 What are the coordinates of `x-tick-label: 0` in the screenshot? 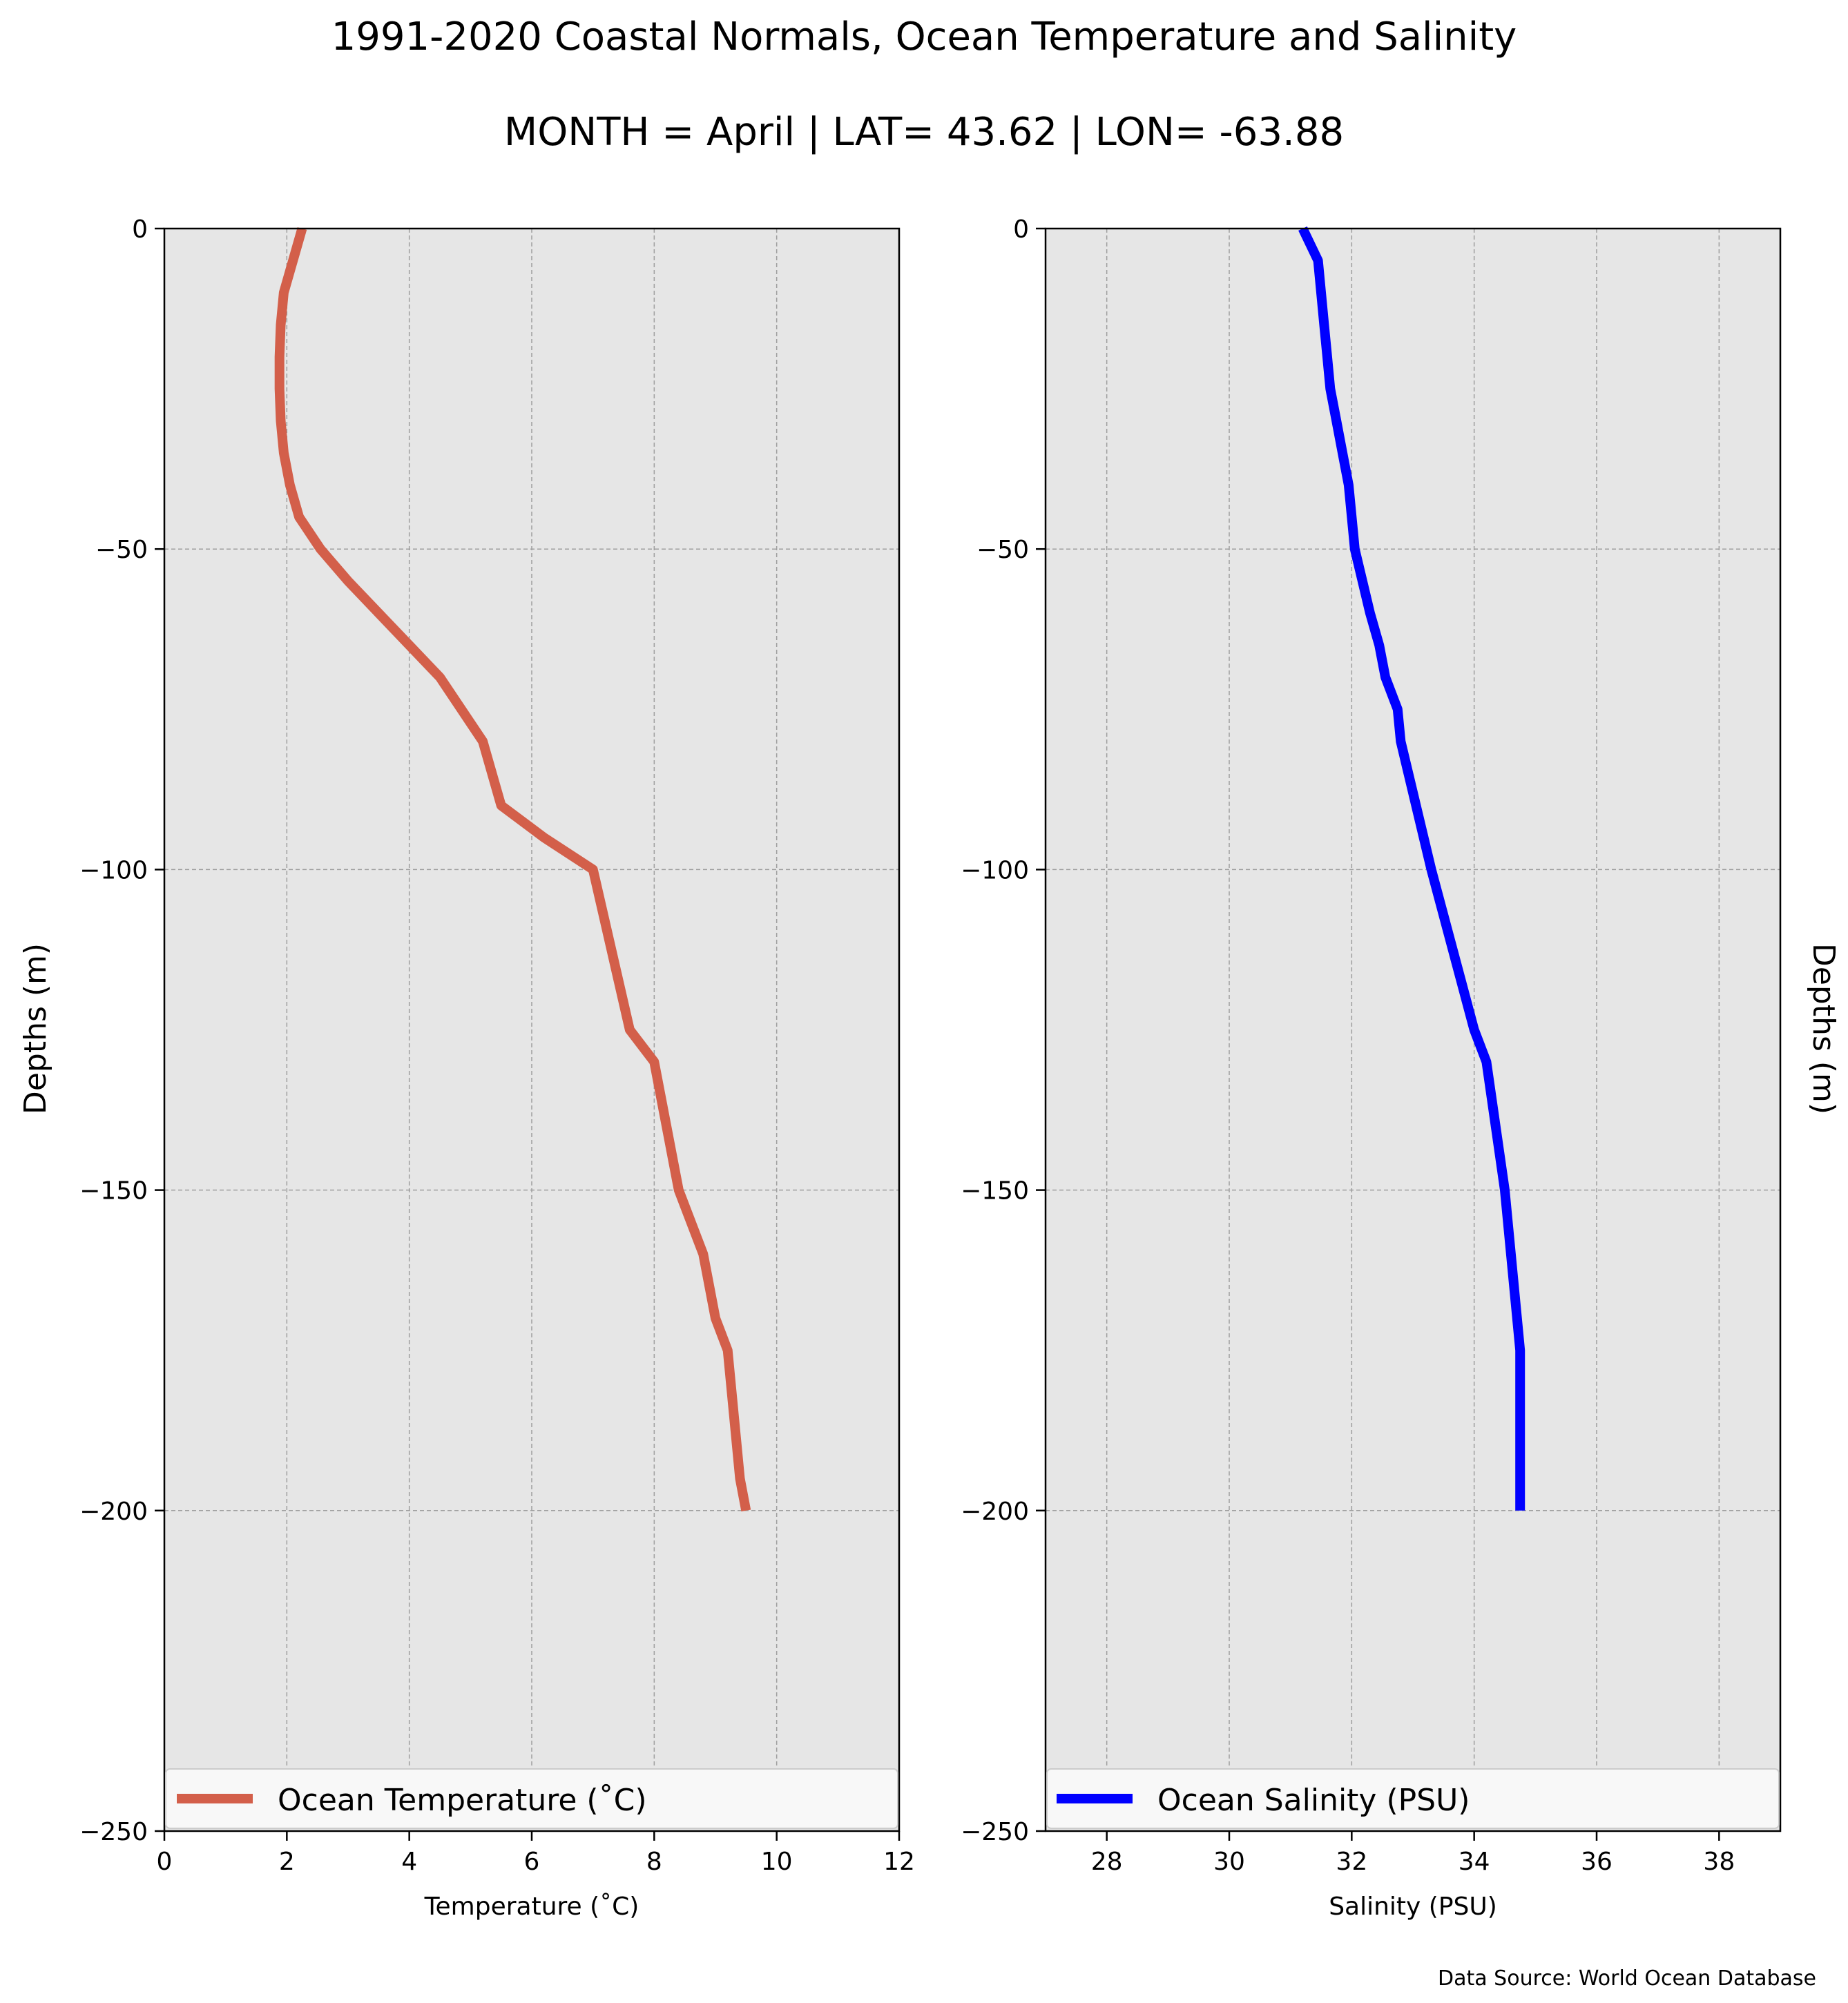 It's located at (165, 1862).